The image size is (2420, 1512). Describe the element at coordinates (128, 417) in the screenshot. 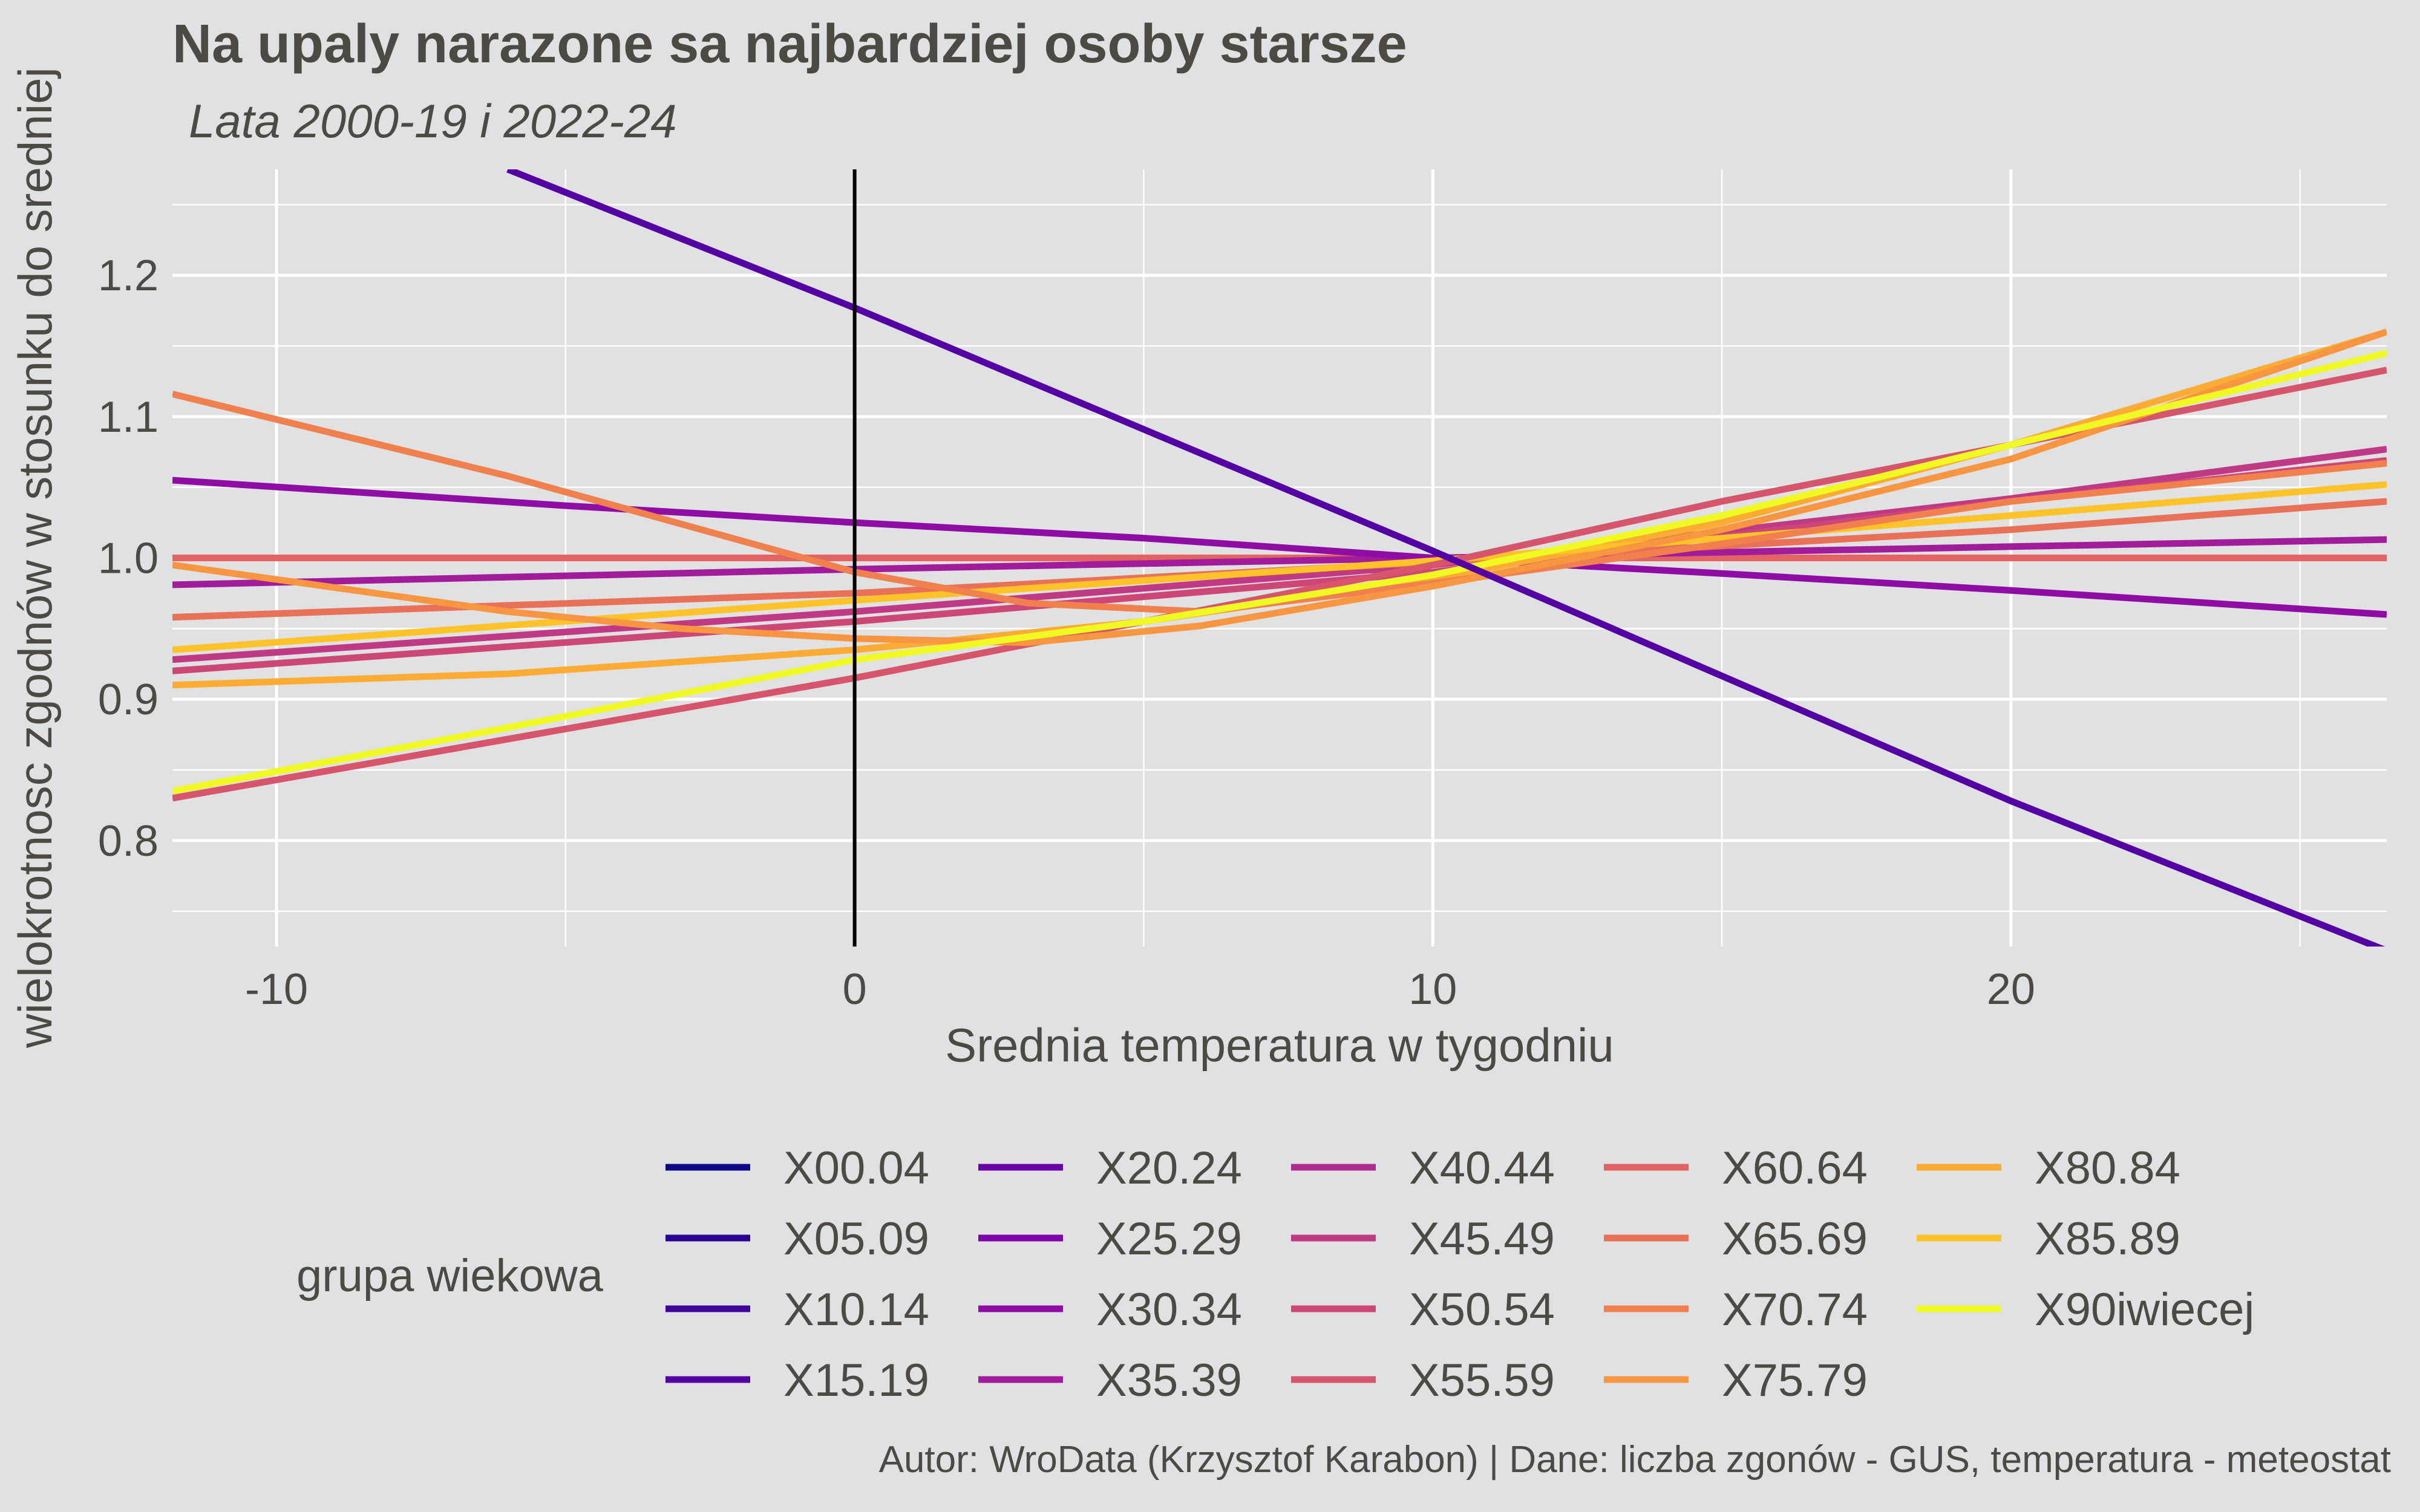

I see `y-tick-label: 1.1` at that location.